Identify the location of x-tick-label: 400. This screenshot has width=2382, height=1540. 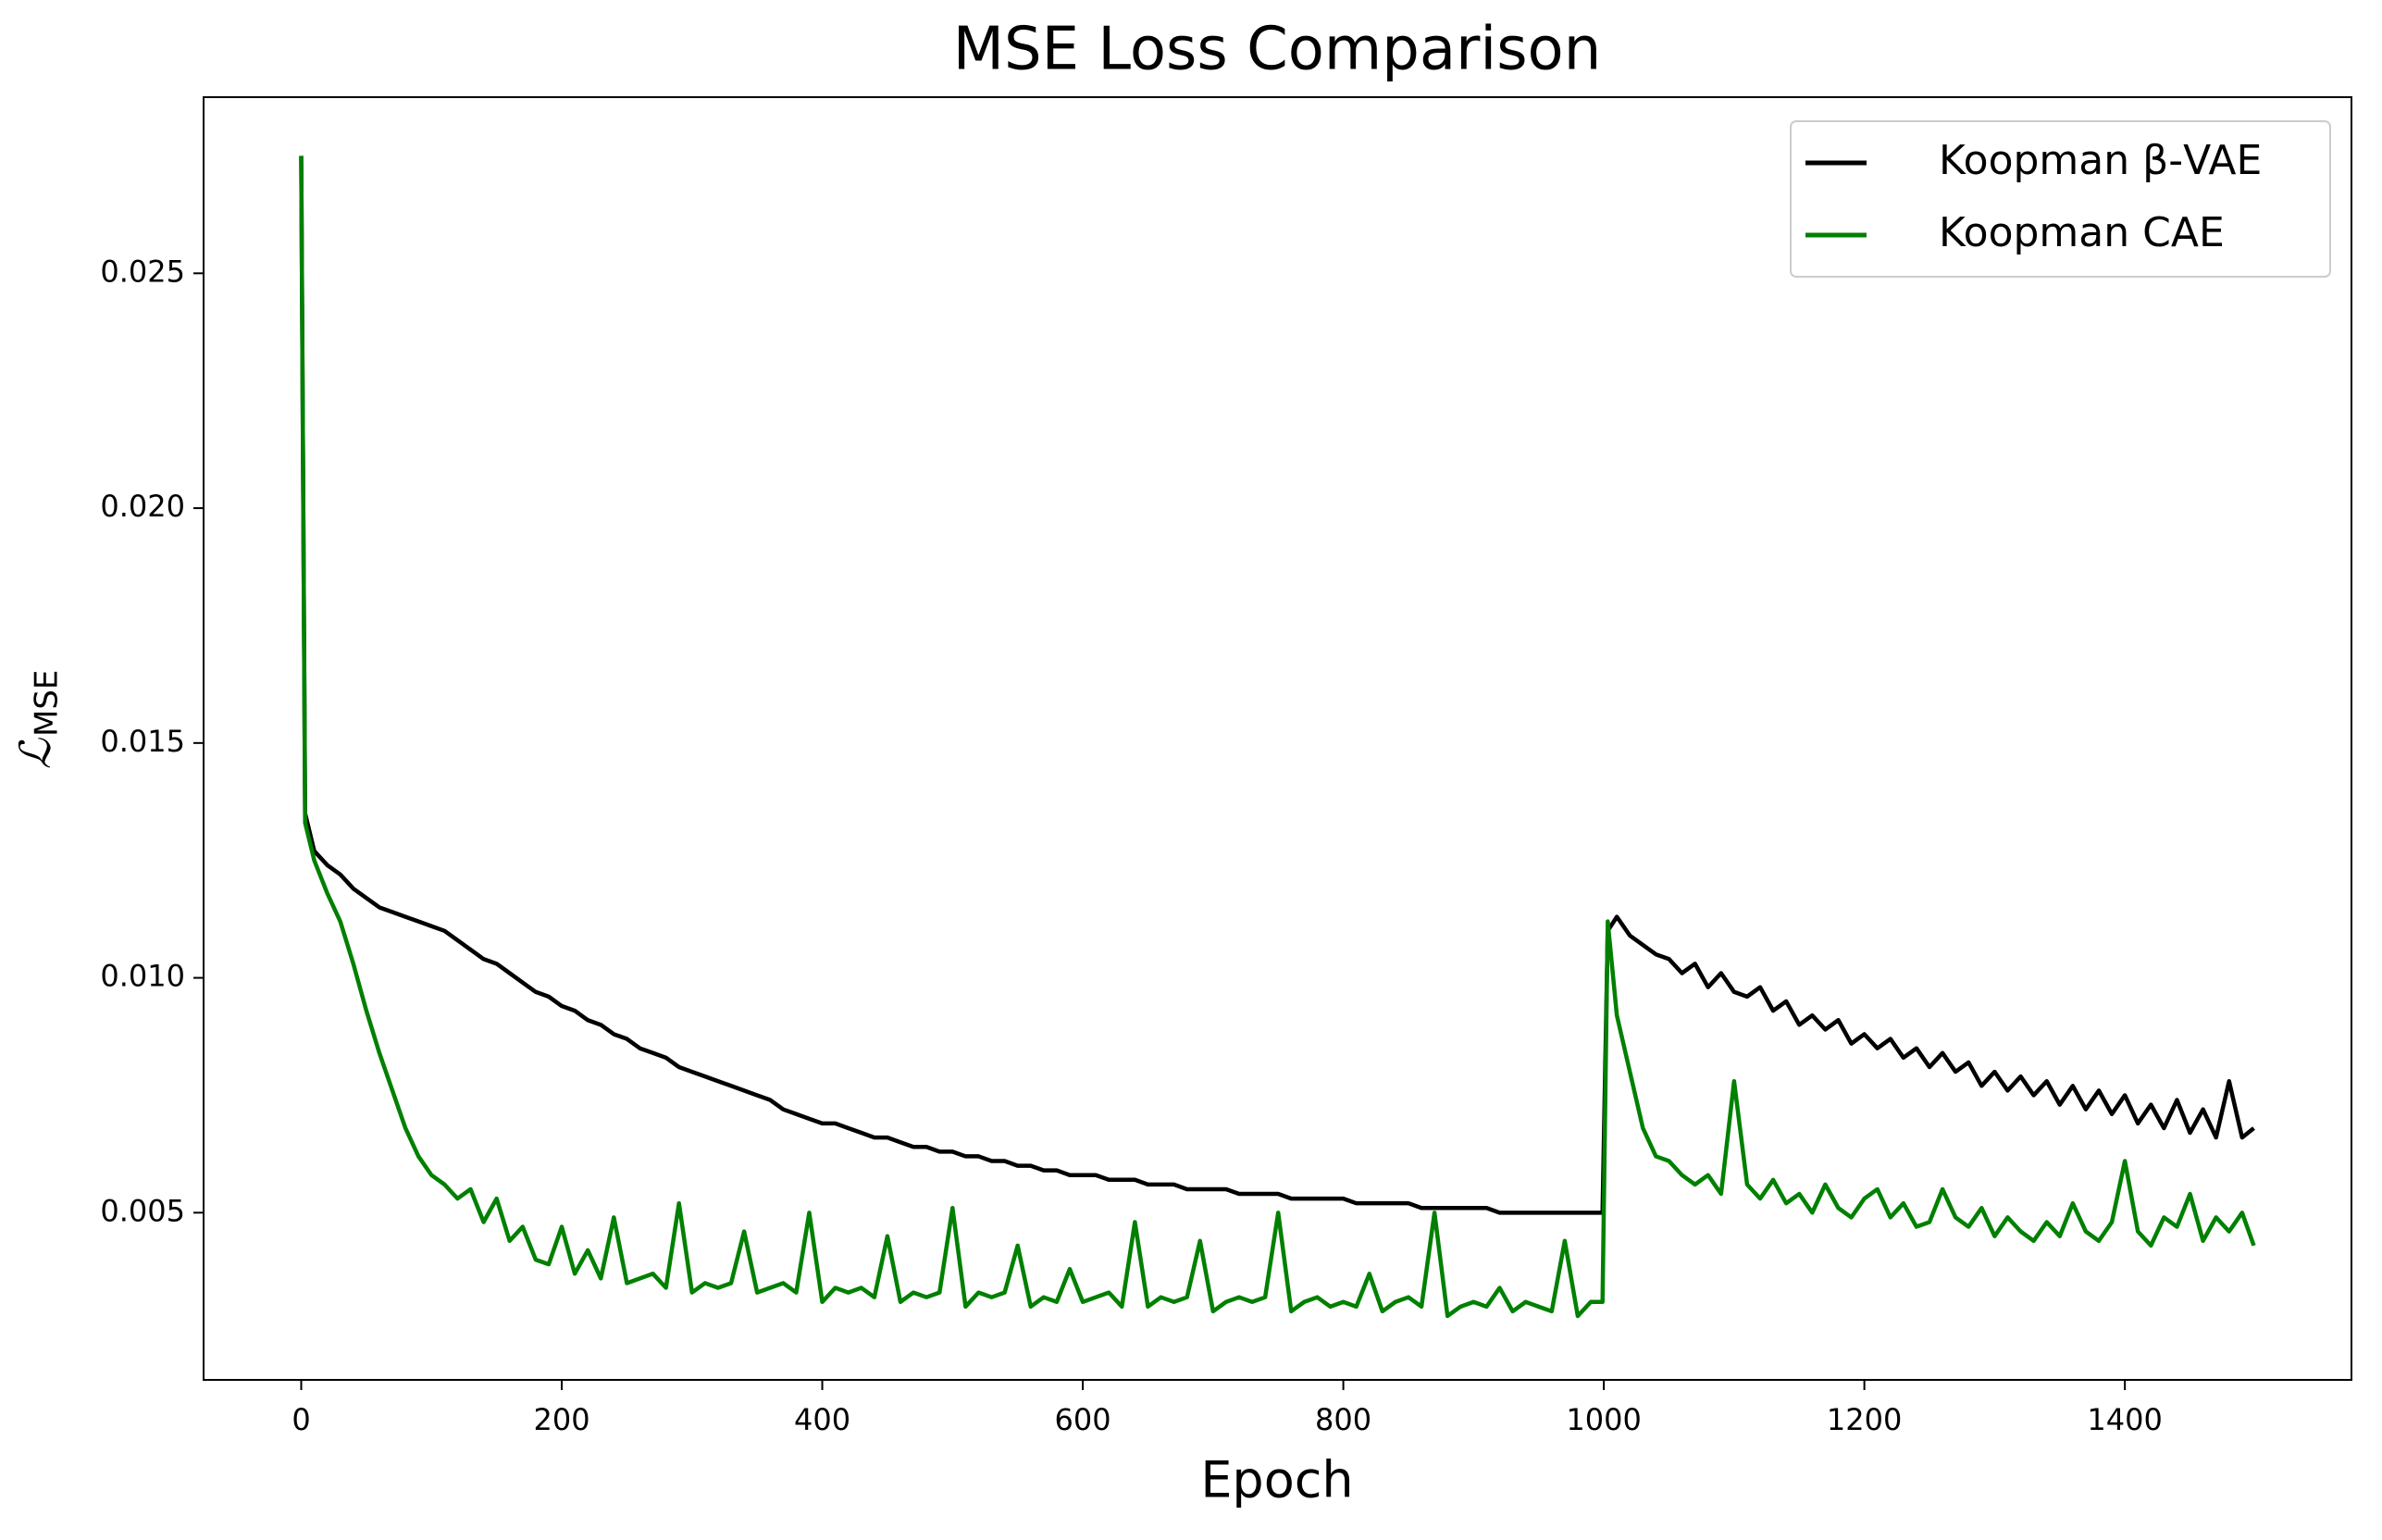
(822, 1419).